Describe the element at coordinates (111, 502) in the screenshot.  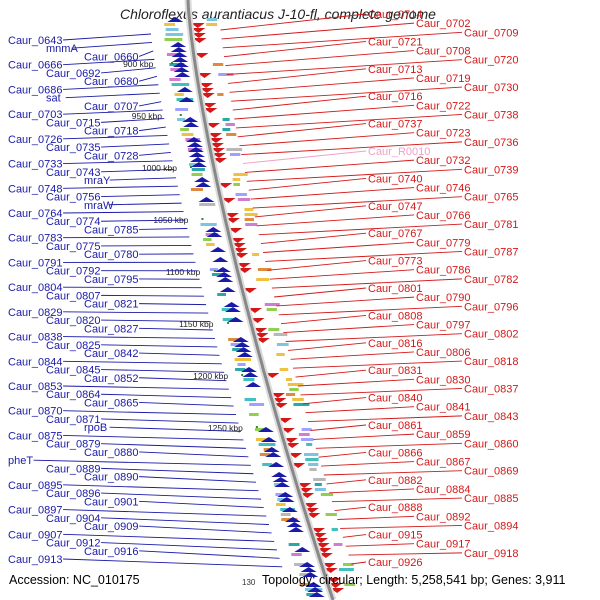
I see `gene-label-left: Caur_0901` at that location.